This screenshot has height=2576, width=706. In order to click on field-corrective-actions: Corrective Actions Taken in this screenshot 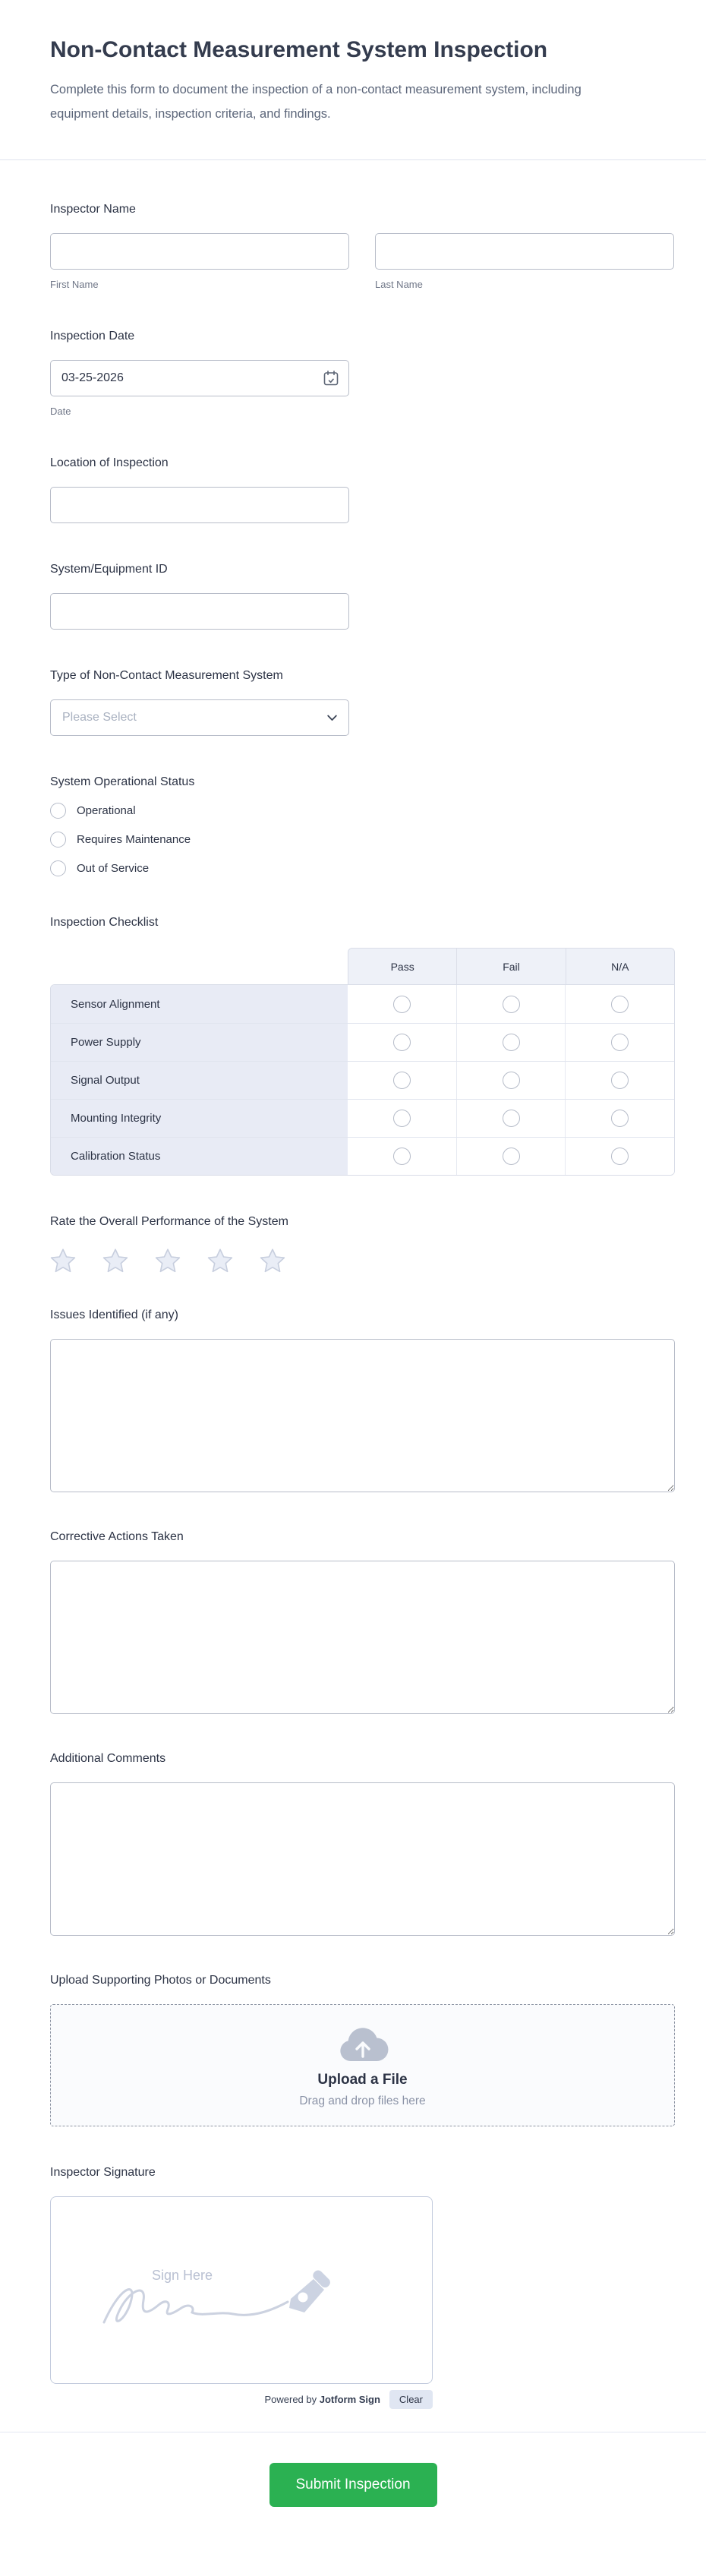, I will do `click(362, 1622)`.